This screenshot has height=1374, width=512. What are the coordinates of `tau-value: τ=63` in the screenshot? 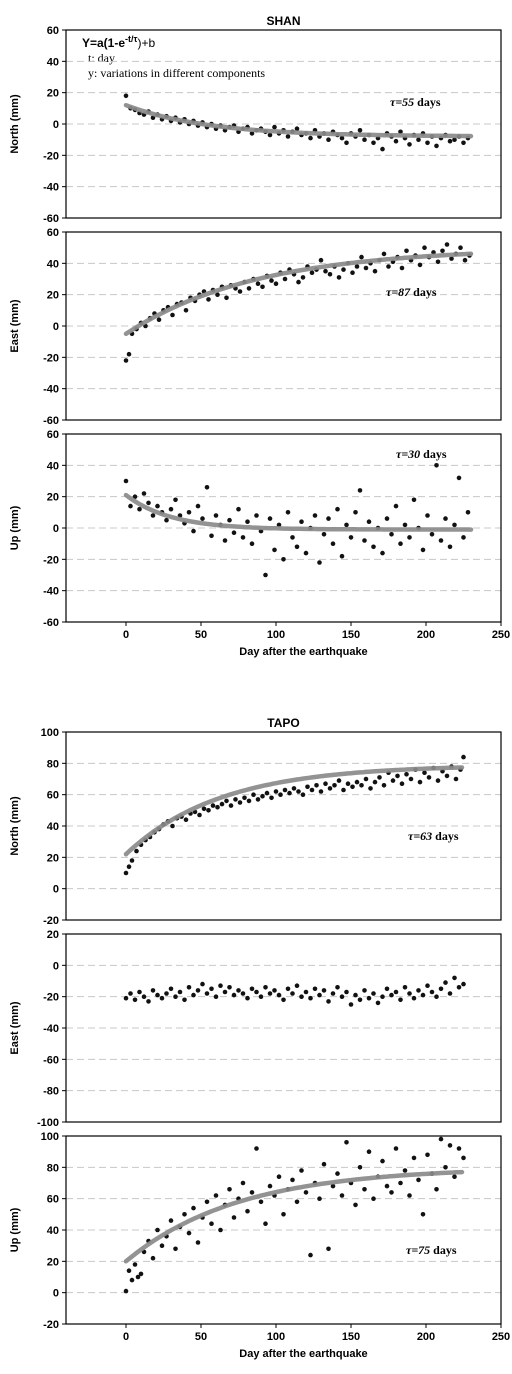 It's located at (420, 836).